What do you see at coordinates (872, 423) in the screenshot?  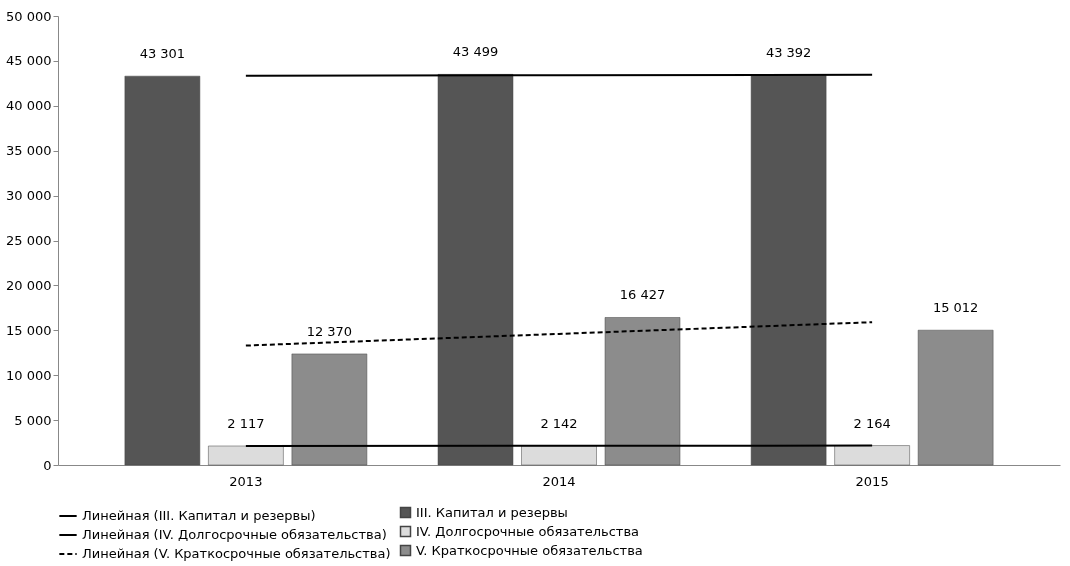 I see `data-label: 2 164` at bounding box center [872, 423].